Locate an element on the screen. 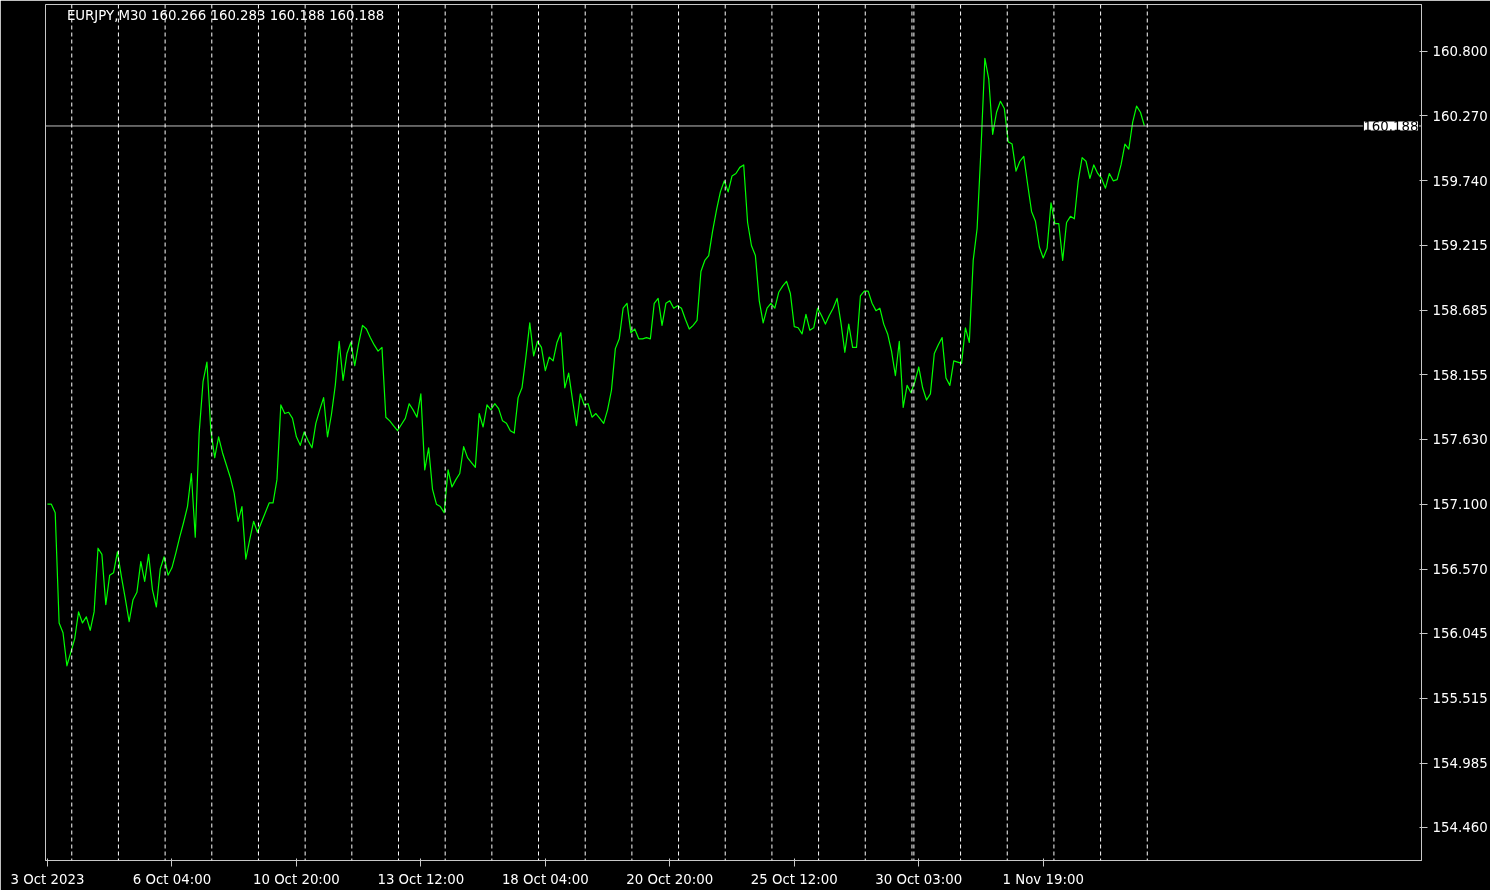 The width and height of the screenshot is (1498, 894). x-tick-label: 13 Oct 12:00 is located at coordinates (421, 879).